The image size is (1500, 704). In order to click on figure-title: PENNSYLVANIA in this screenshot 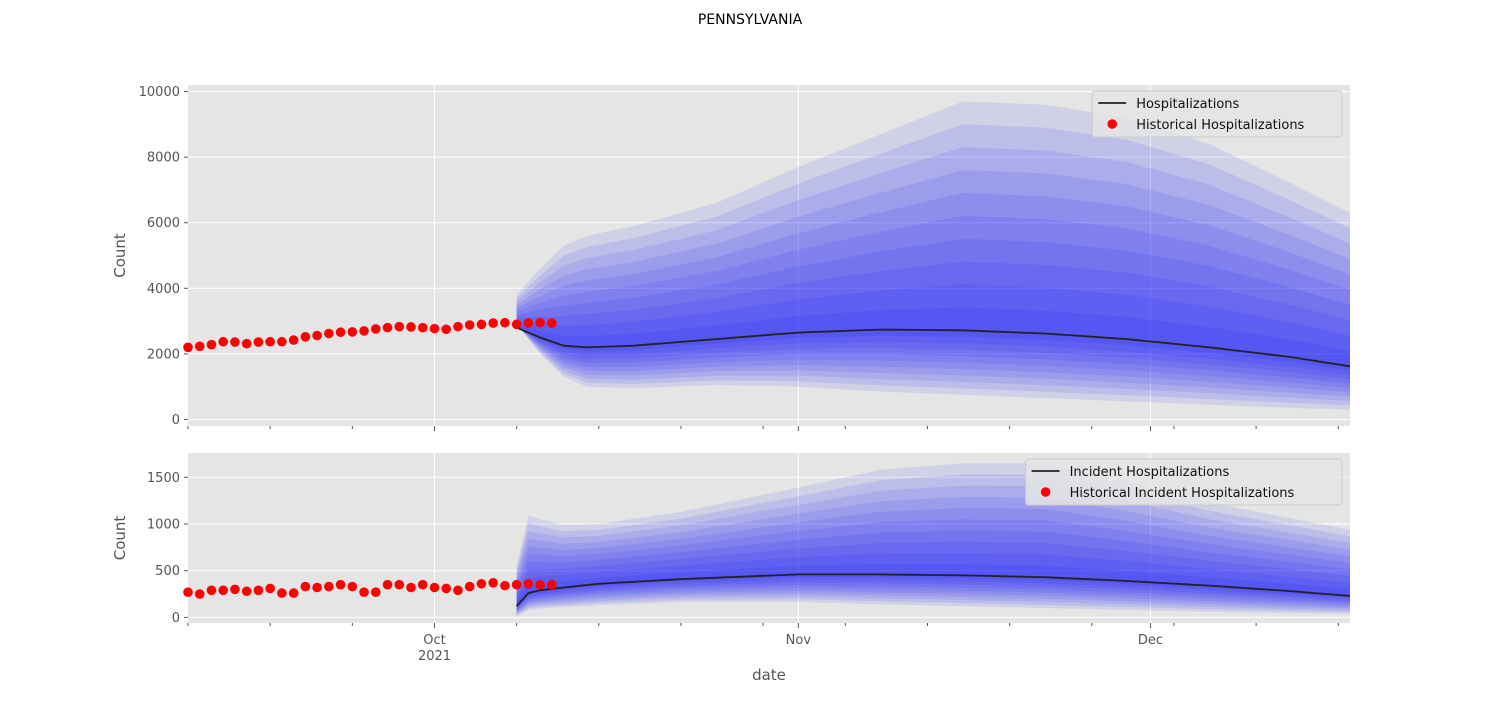, I will do `click(750, 20)`.